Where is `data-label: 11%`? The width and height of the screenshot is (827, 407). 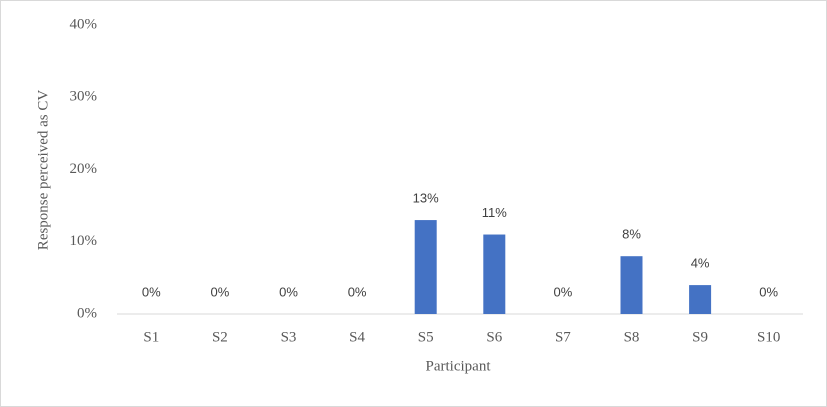
data-label: 11% is located at coordinates (494, 212).